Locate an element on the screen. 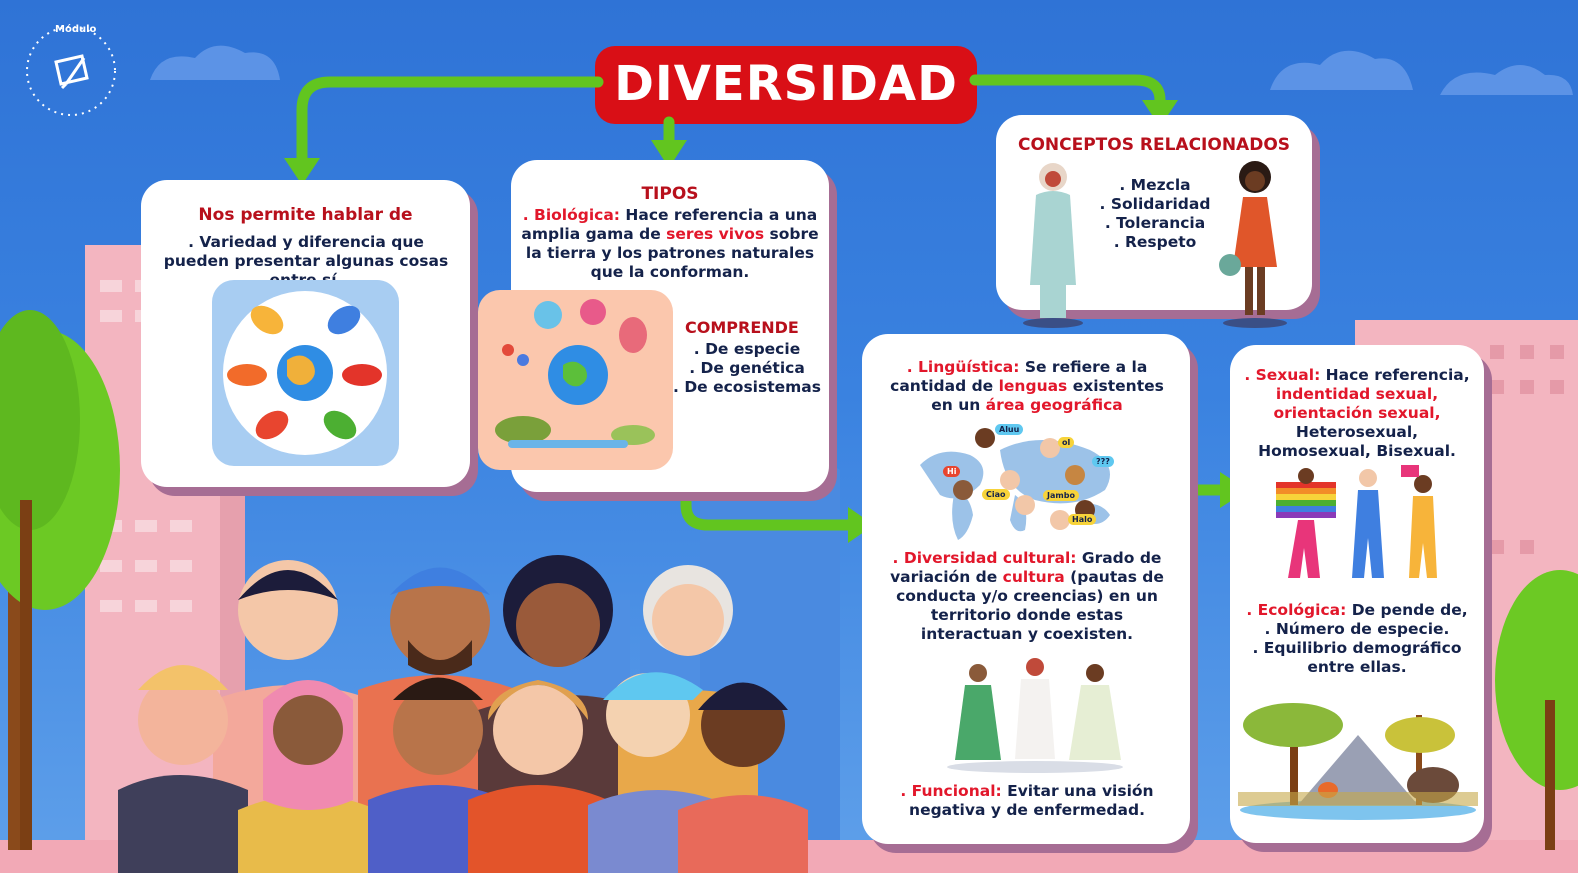  linguistica-hl2: área geográfica is located at coordinates (1054, 405).